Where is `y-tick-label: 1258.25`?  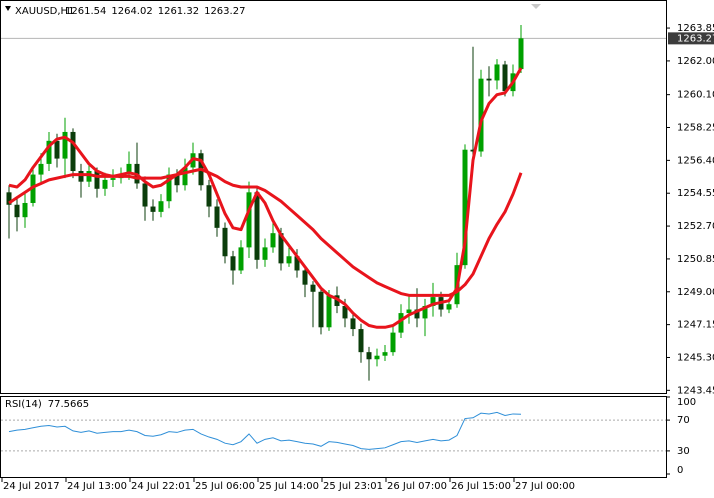 y-tick-label: 1258.25 is located at coordinates (695, 128).